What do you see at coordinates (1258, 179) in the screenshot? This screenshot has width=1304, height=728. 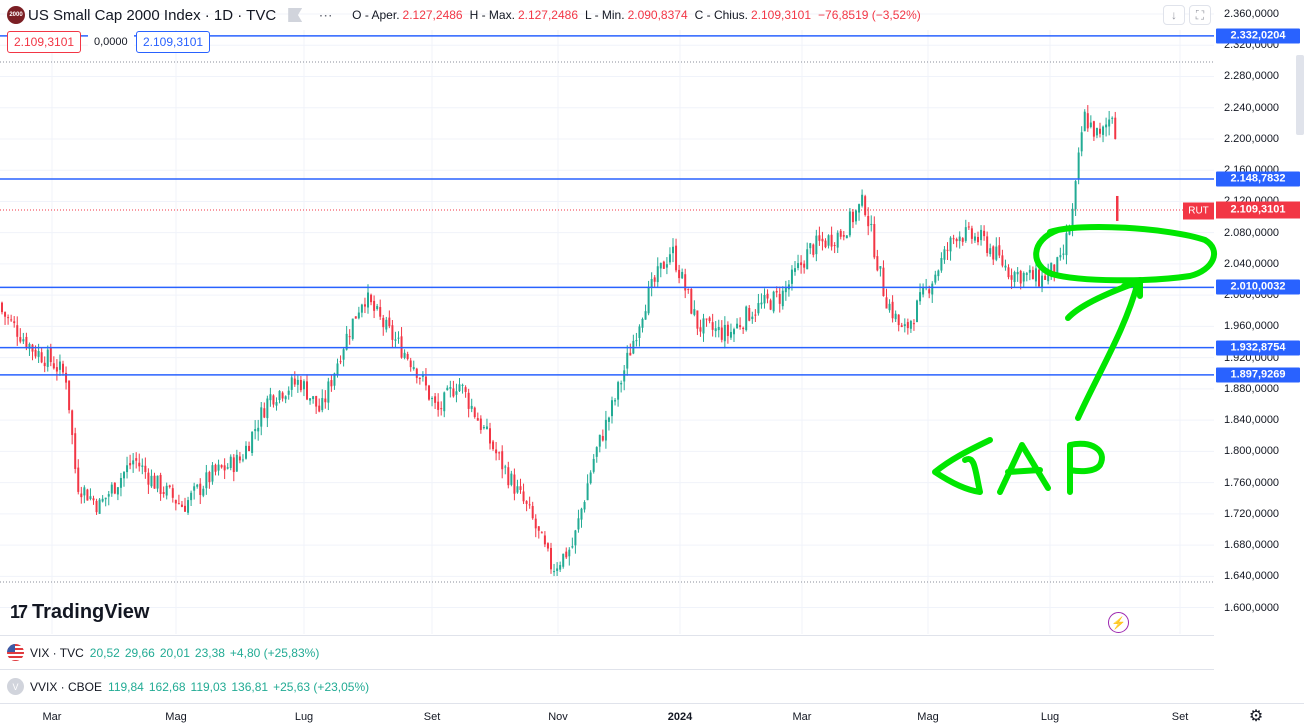 I see `level-price-label: 2.148,7832` at bounding box center [1258, 179].